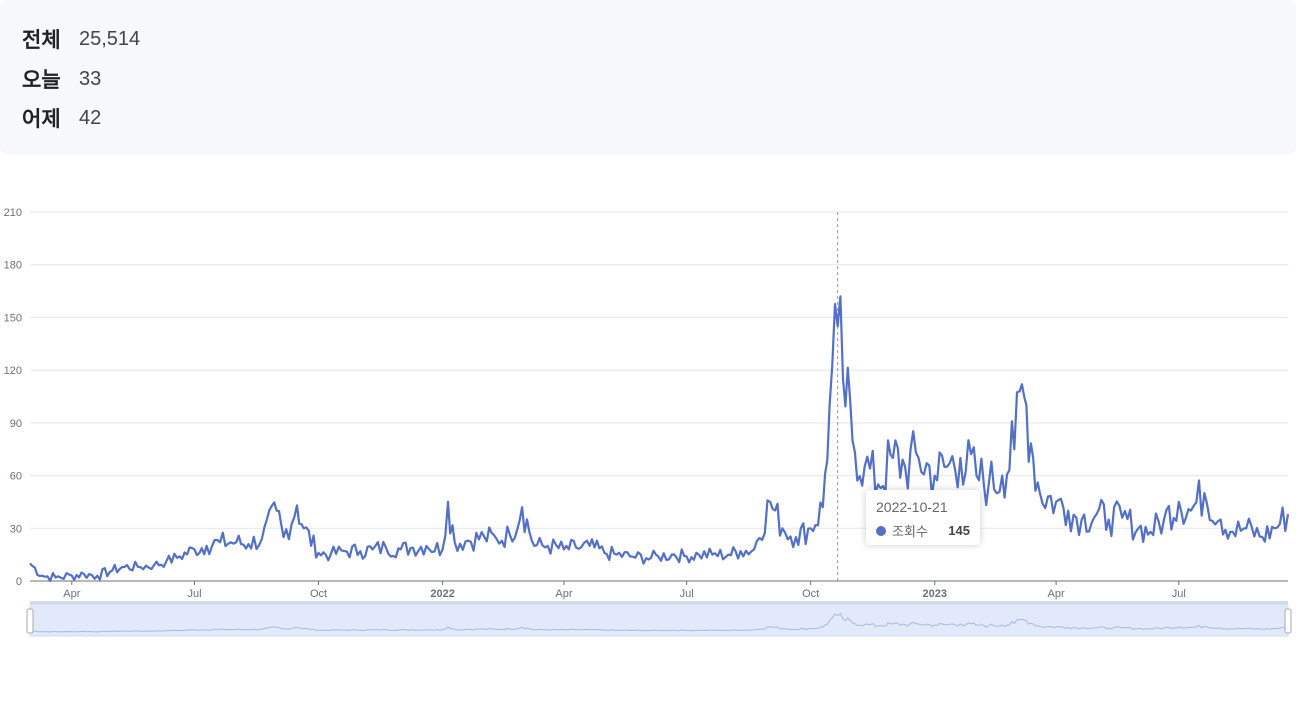 This screenshot has width=1296, height=718. Describe the element at coordinates (41, 80) in the screenshot. I see `stat-label-today: 오늘` at that location.